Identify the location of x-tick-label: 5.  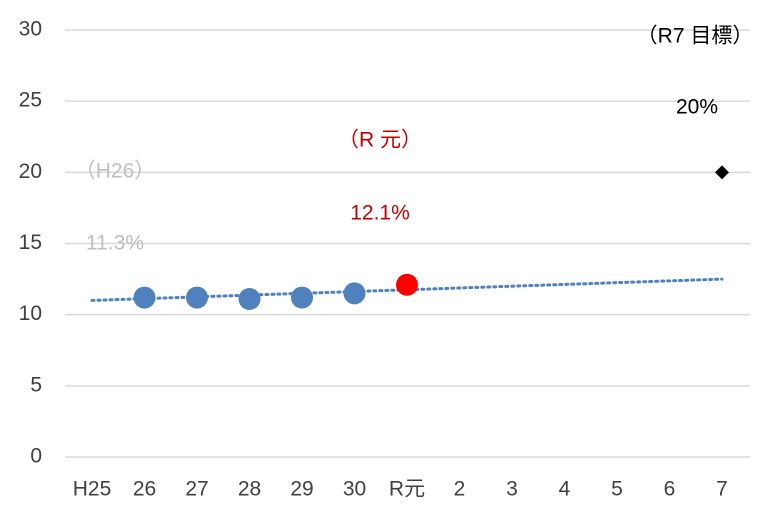
(617, 489).